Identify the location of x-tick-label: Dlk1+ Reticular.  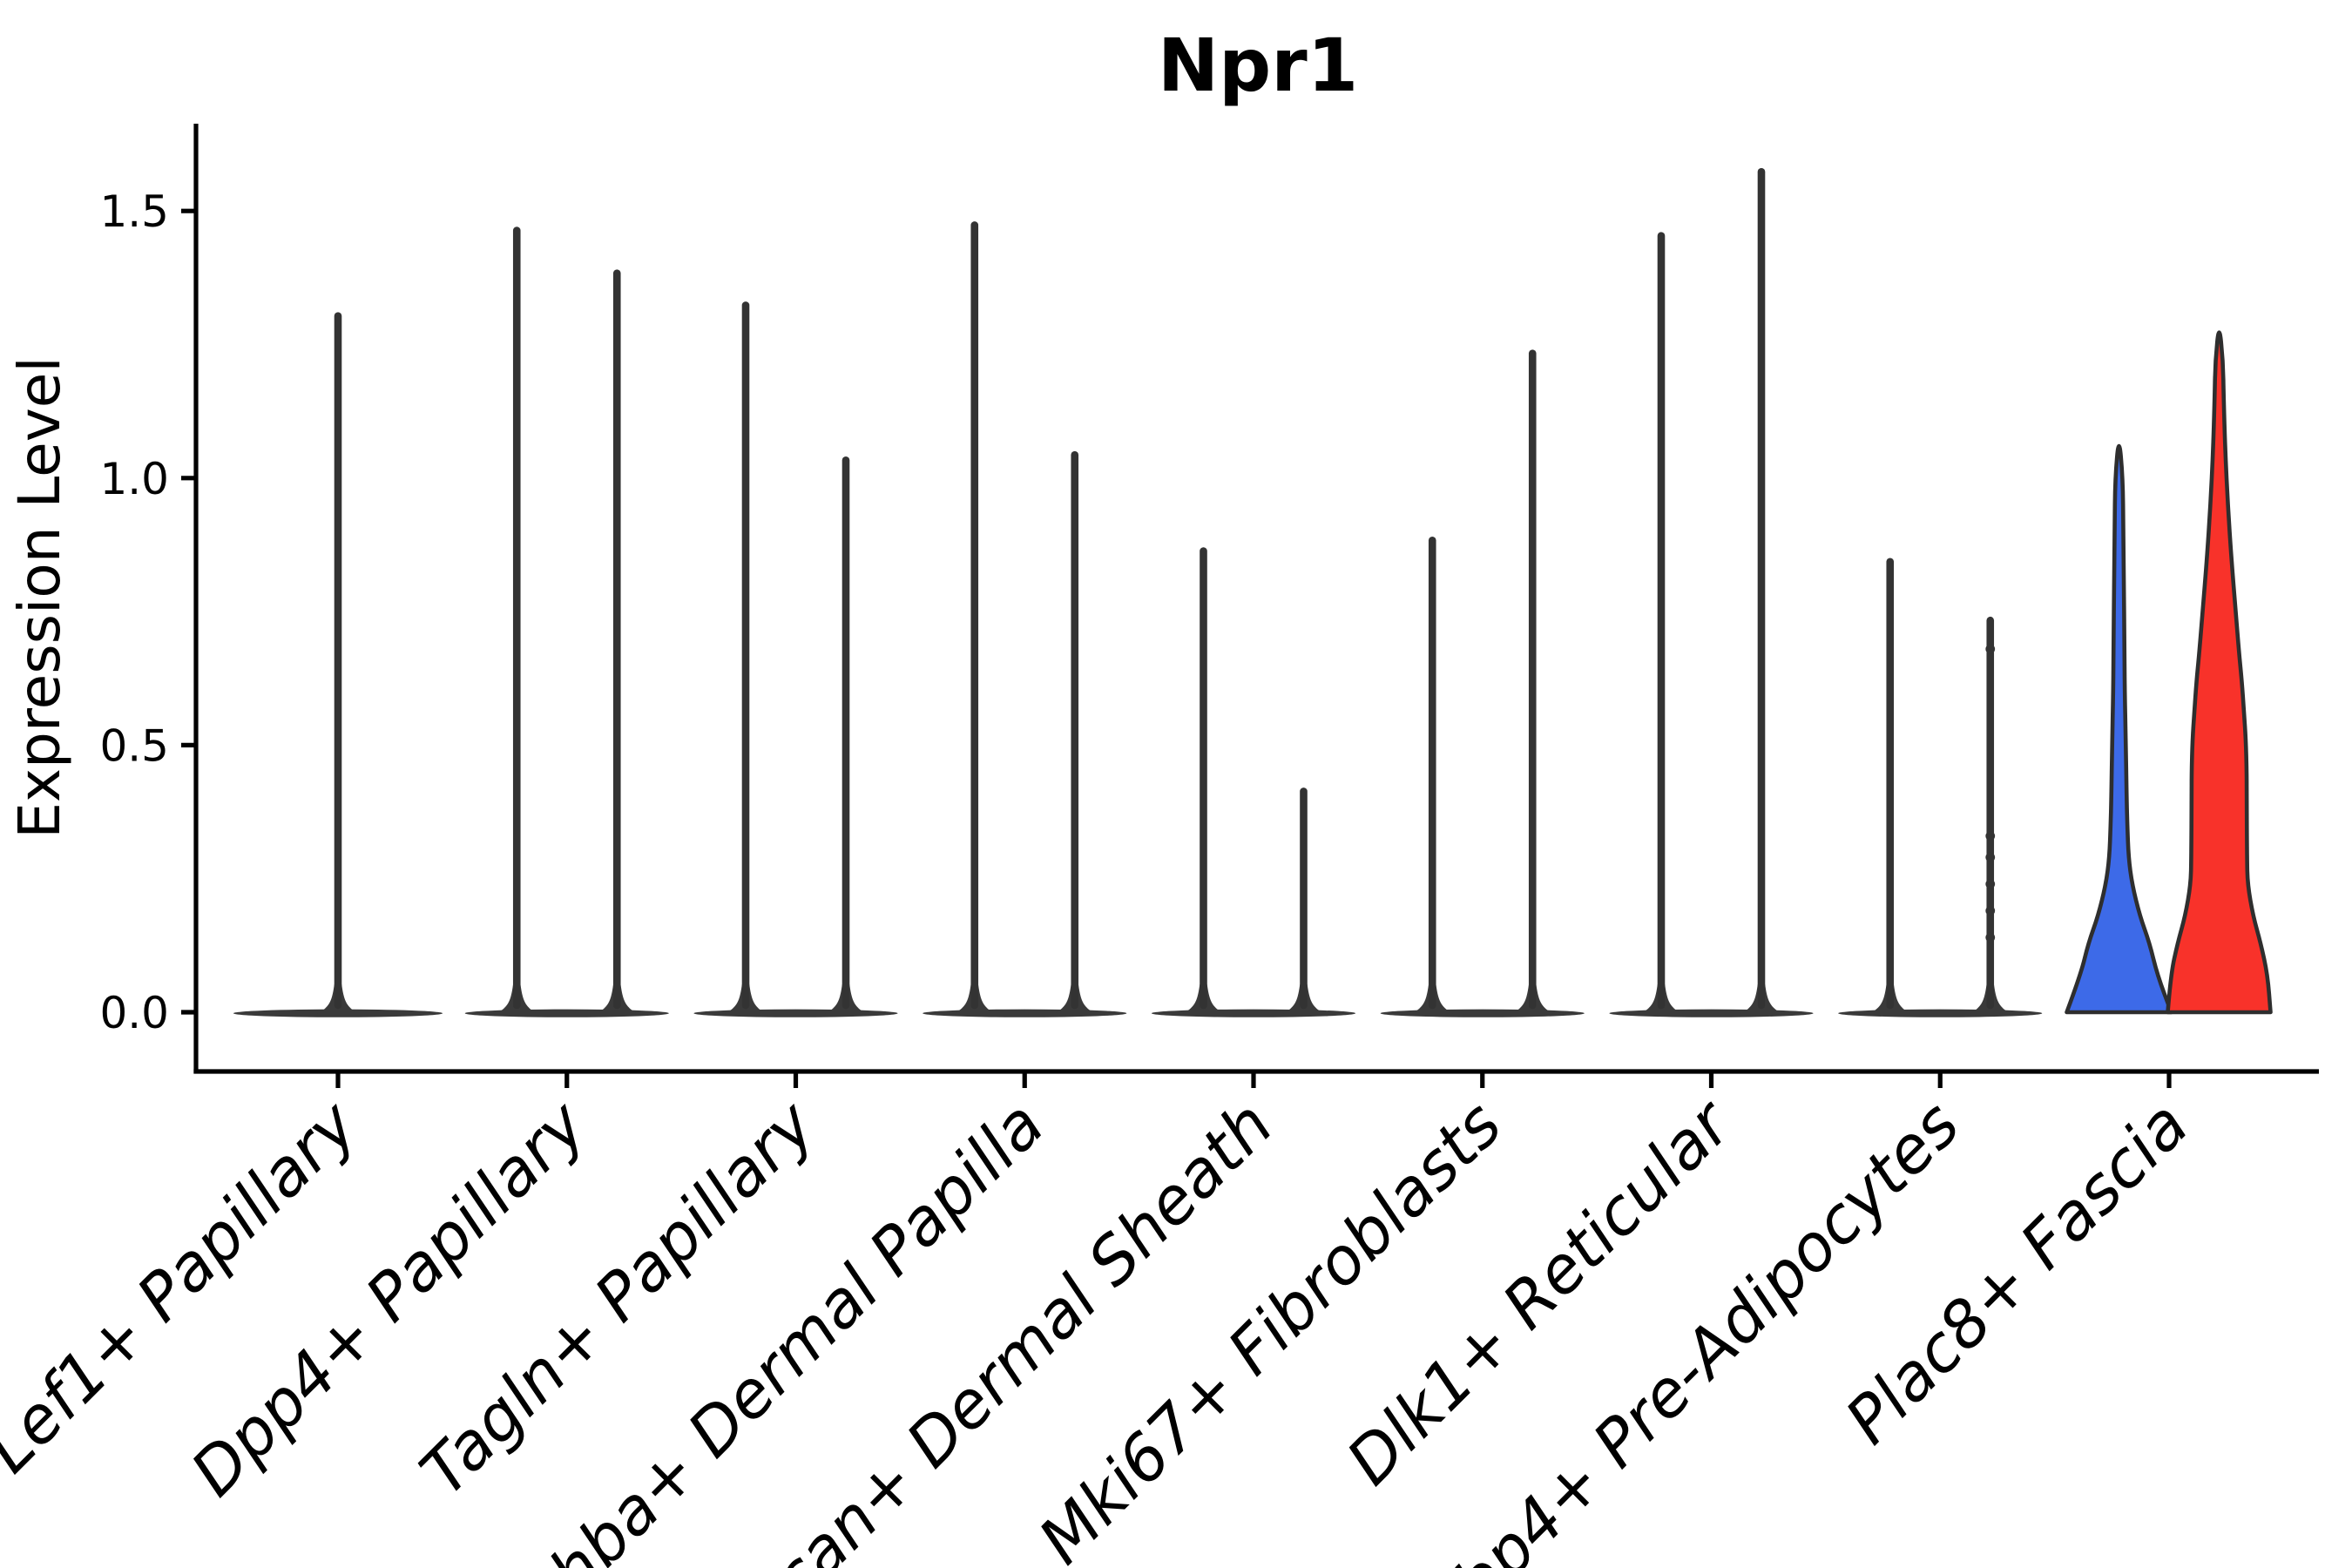
(1540, 1292).